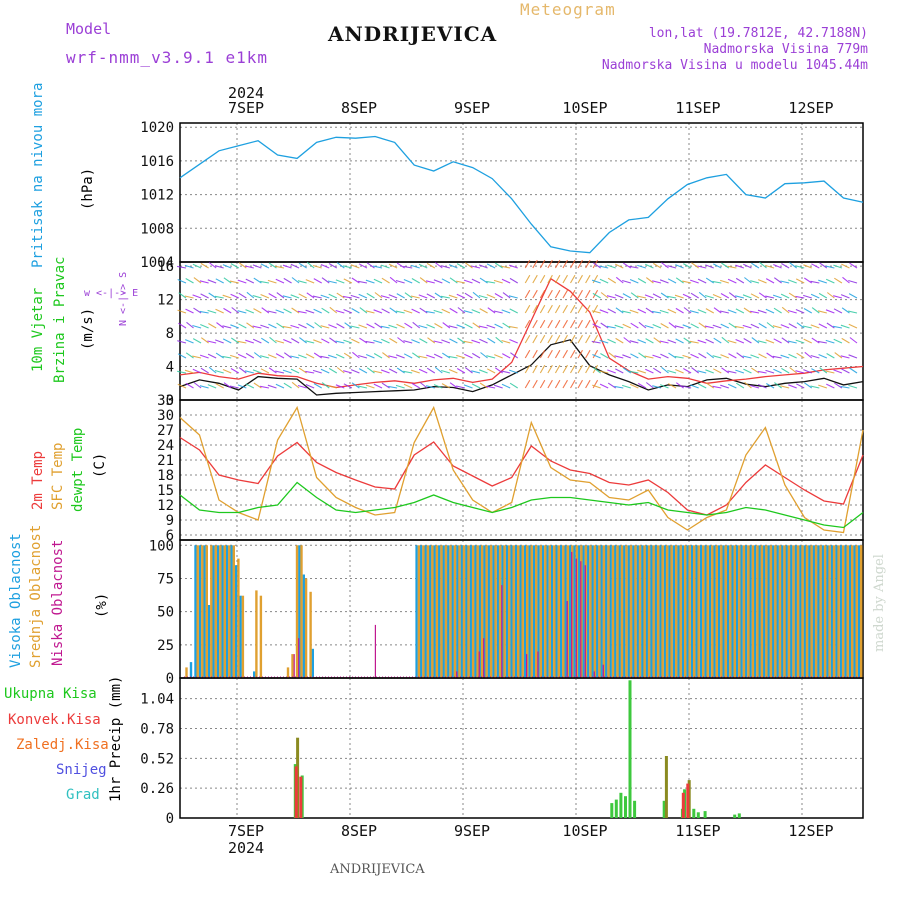  Describe the element at coordinates (165, 446) in the screenshot. I see `y-tick-label: 24` at that location.